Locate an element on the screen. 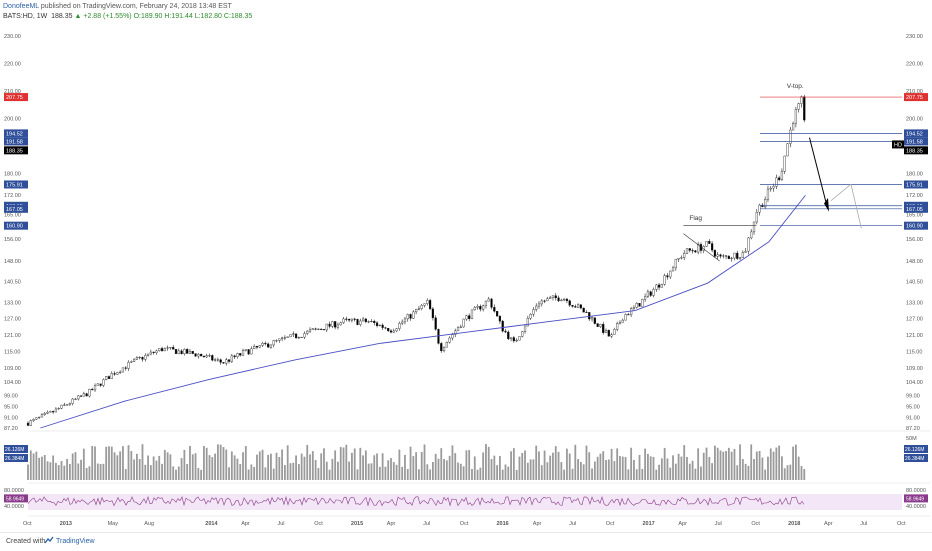  tradingview-brand: TradingView is located at coordinates (75, 541).